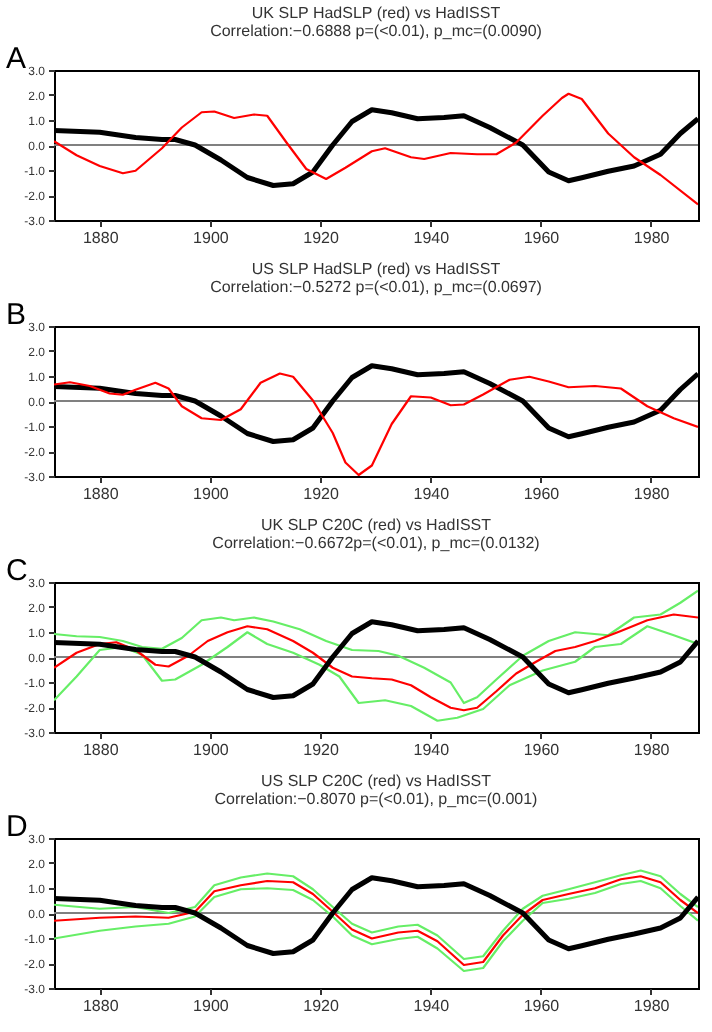  Describe the element at coordinates (376, 13) in the screenshot. I see `chart-title: UK SLP HadSLP (red) vs HadISST` at that location.